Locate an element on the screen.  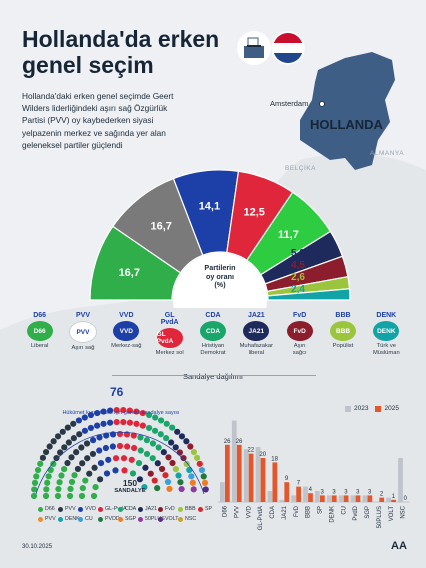
legend-text: SP is located at coordinates (209, 509).